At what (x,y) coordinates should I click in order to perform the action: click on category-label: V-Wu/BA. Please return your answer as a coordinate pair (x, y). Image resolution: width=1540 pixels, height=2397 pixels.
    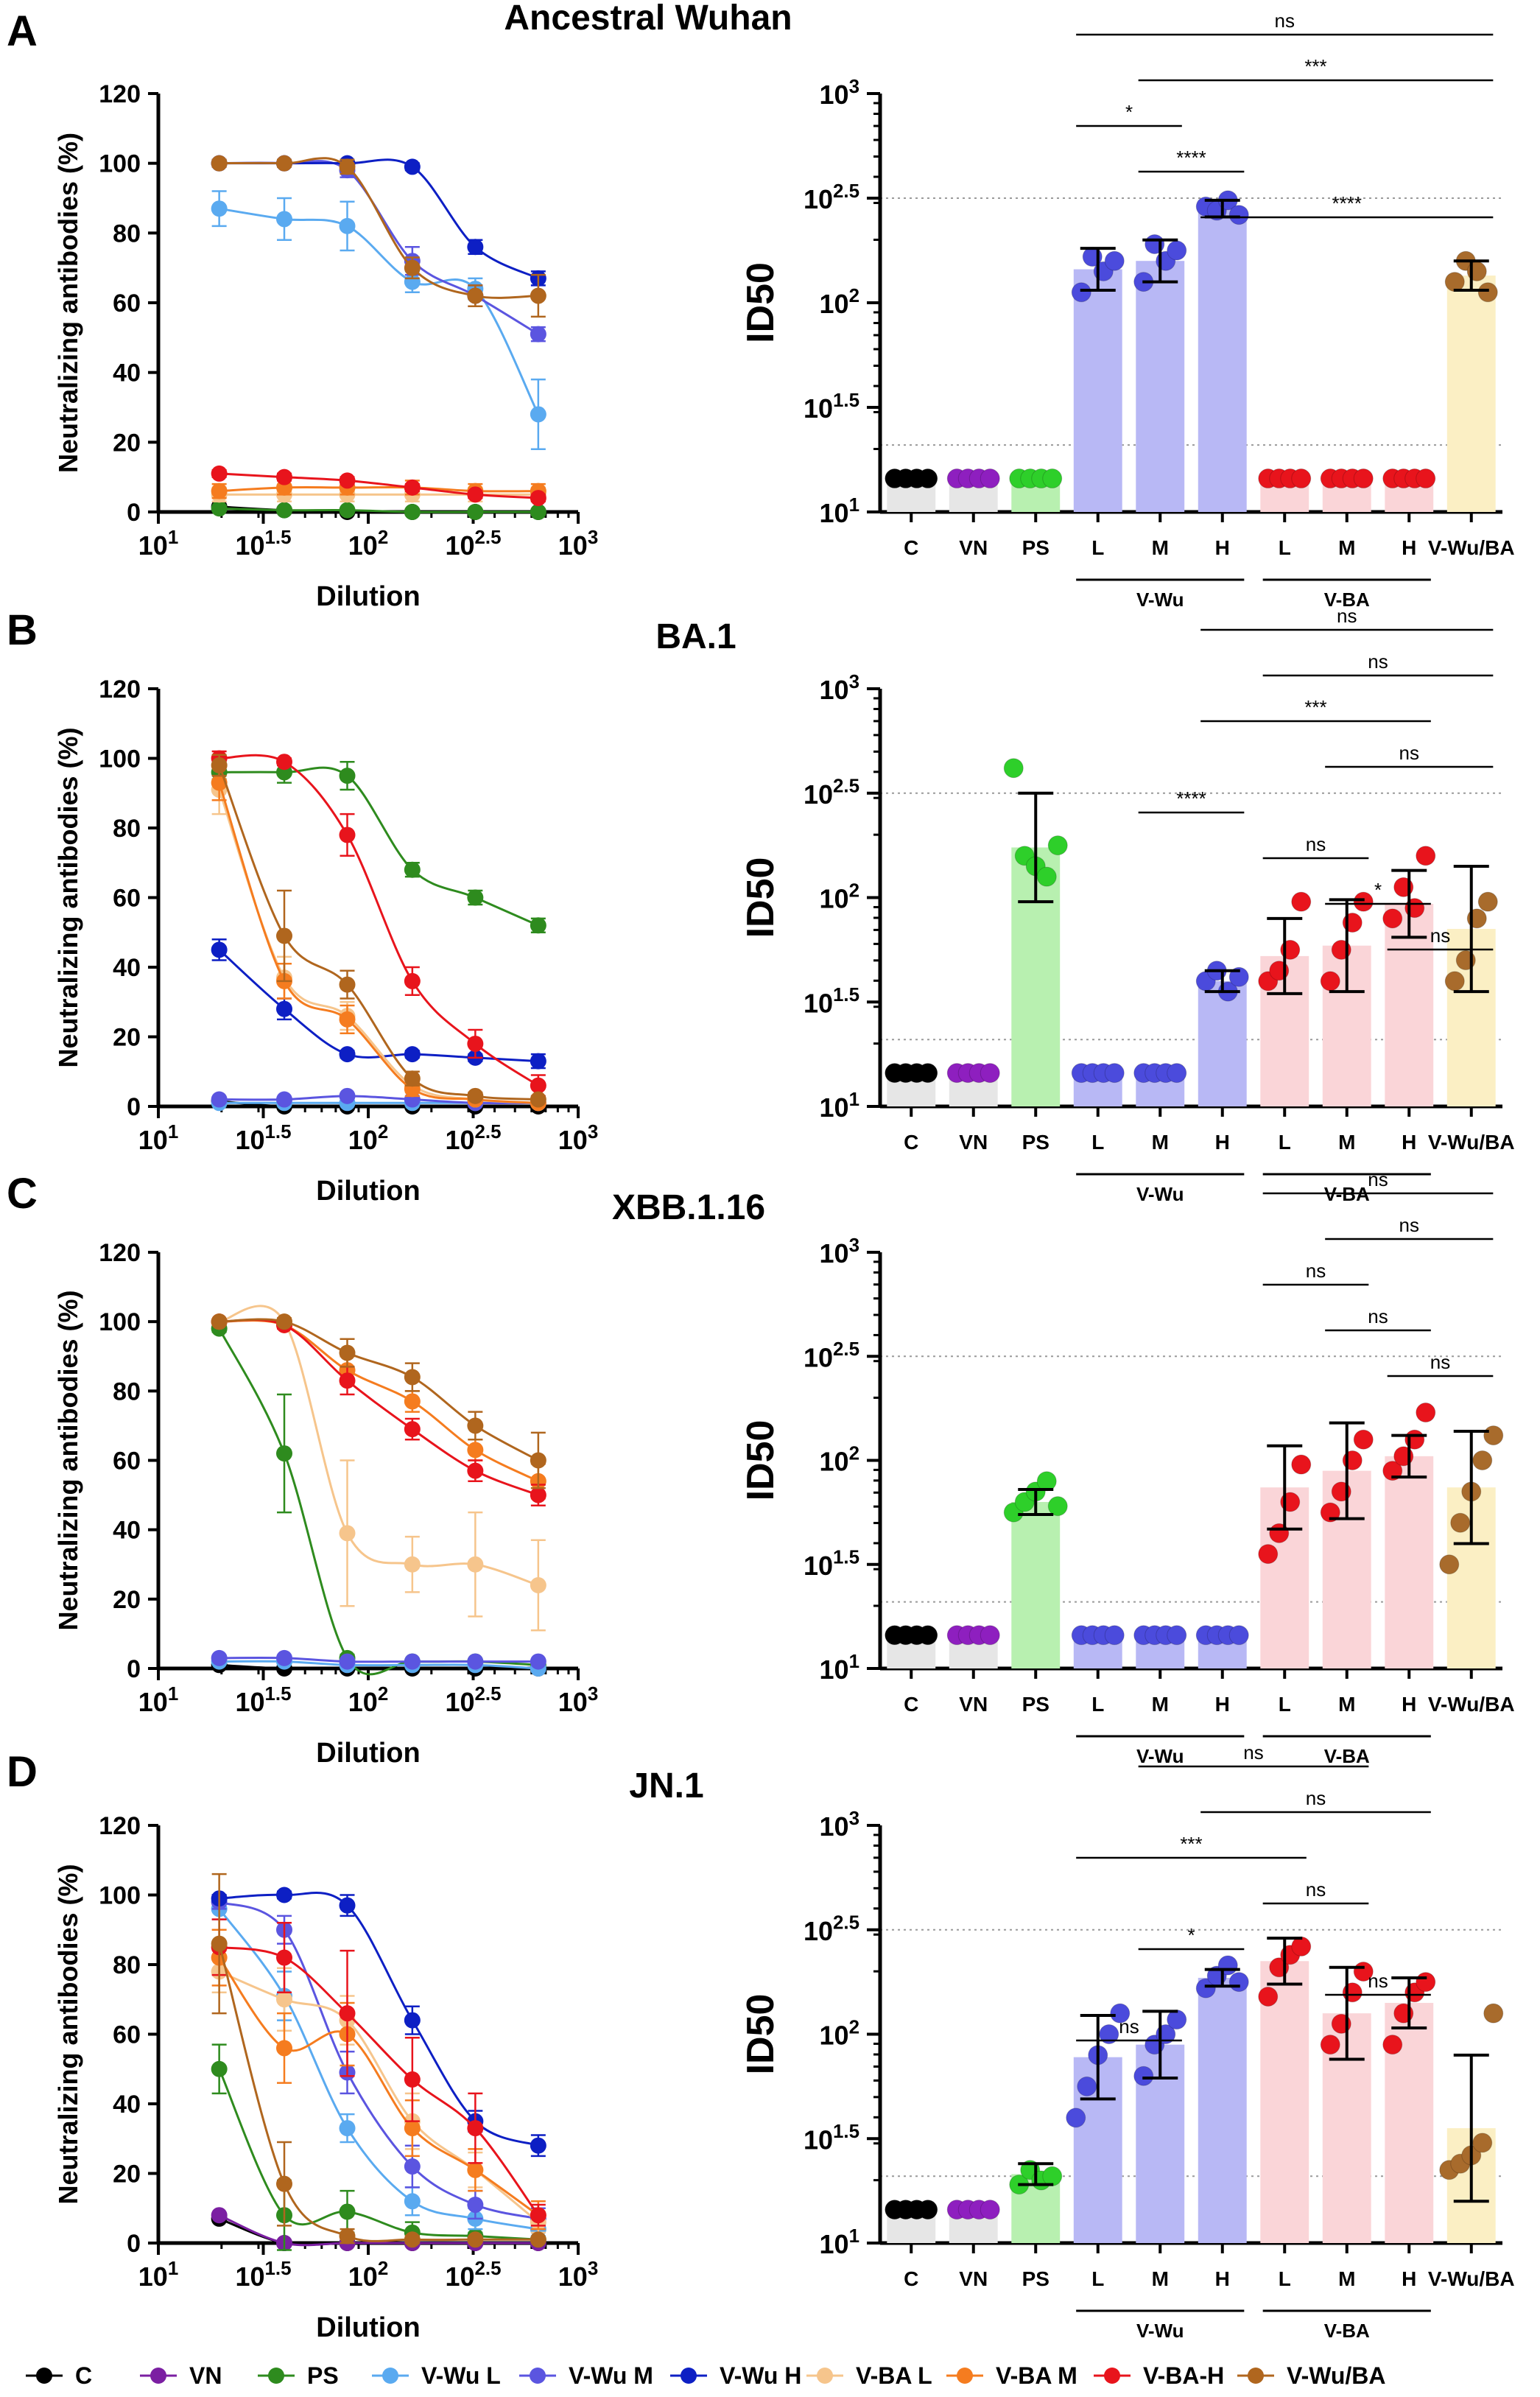
    Looking at the image, I should click on (1471, 547).